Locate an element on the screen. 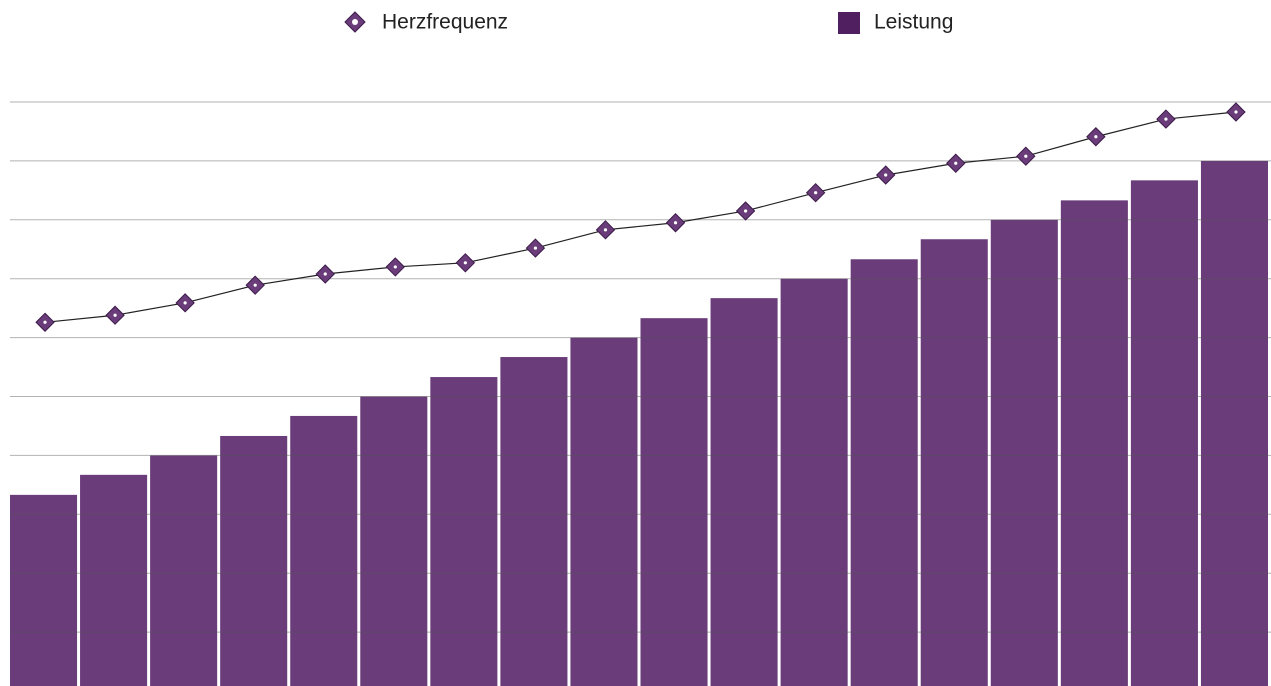 The image size is (1271, 686). legend-marker is located at coordinates (849, 23).